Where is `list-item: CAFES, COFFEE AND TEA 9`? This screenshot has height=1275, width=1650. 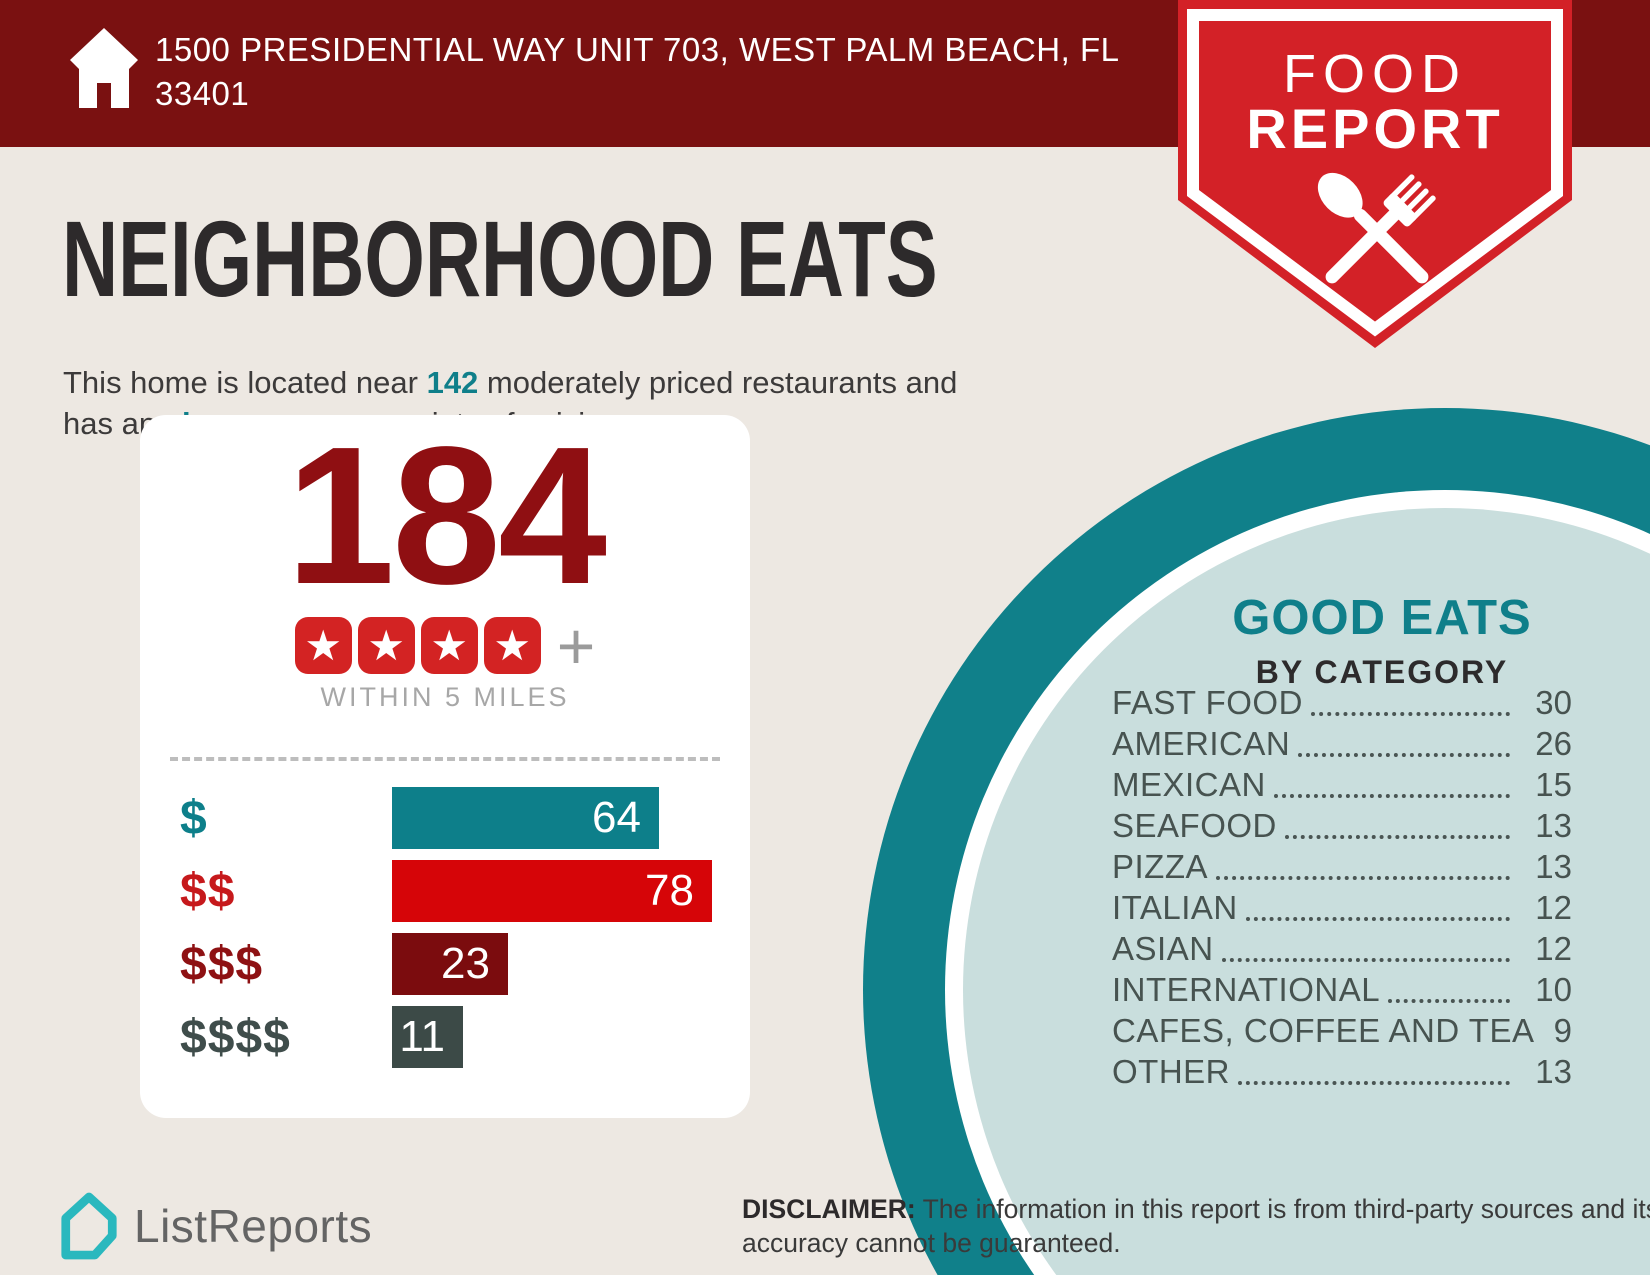
list-item: CAFES, COFFEE AND TEA 9 is located at coordinates (1342, 1032).